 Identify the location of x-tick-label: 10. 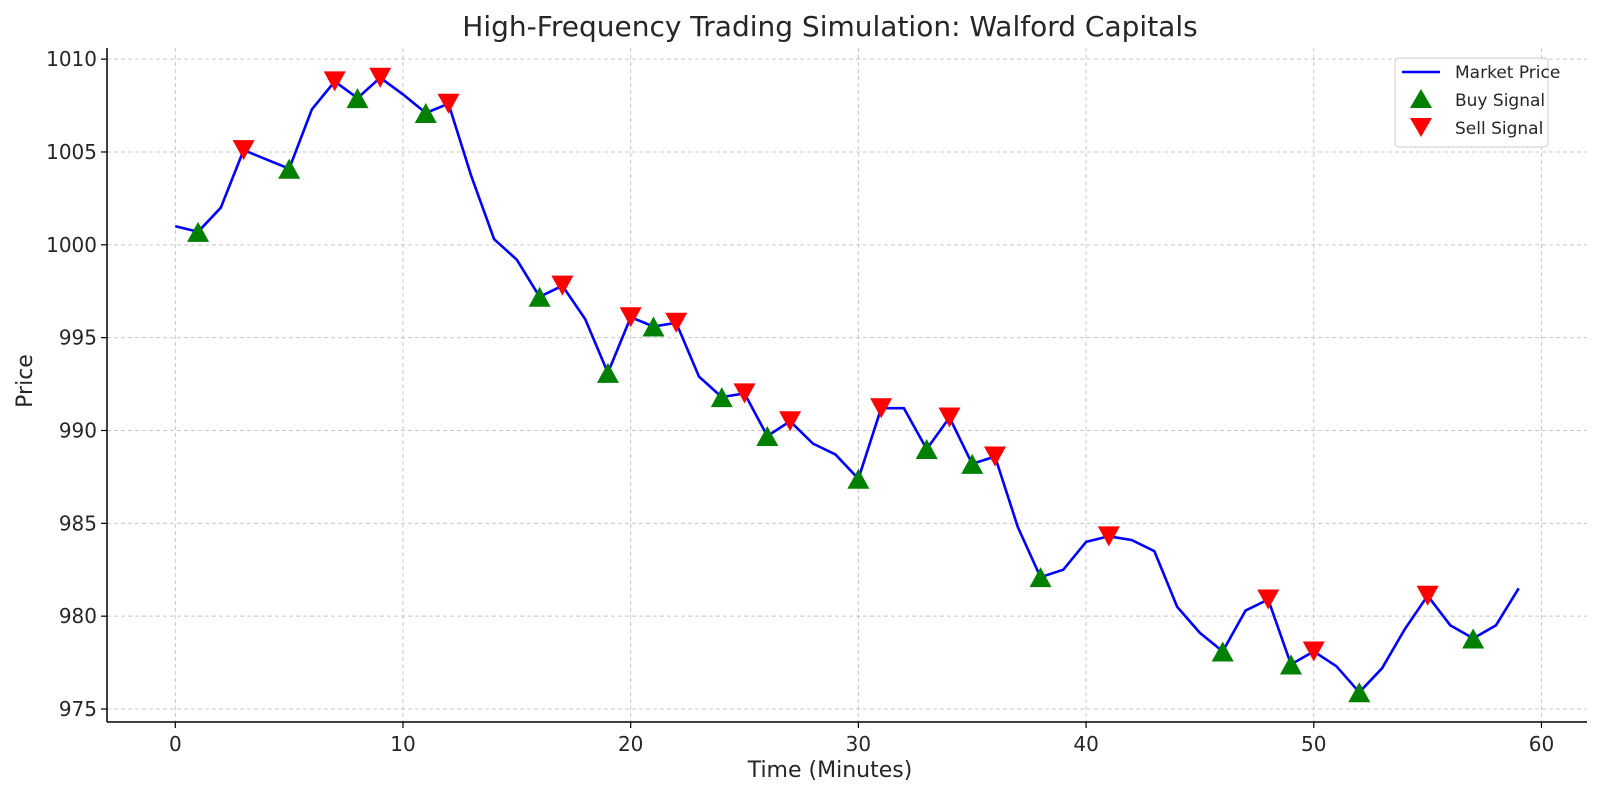
(402, 744).